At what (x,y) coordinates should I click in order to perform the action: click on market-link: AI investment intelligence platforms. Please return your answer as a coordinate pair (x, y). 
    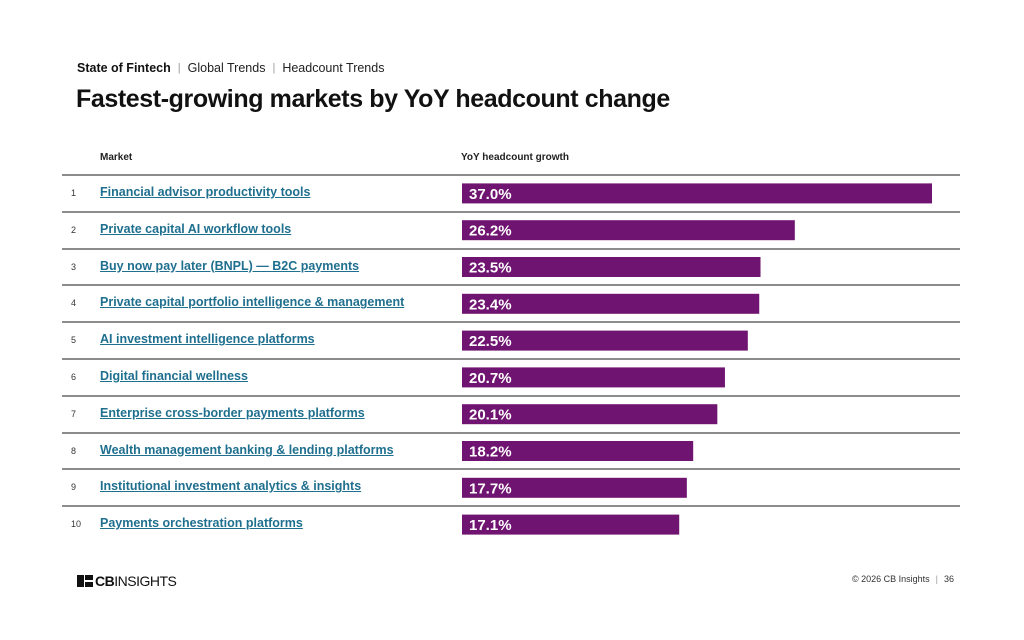
    Looking at the image, I should click on (207, 339).